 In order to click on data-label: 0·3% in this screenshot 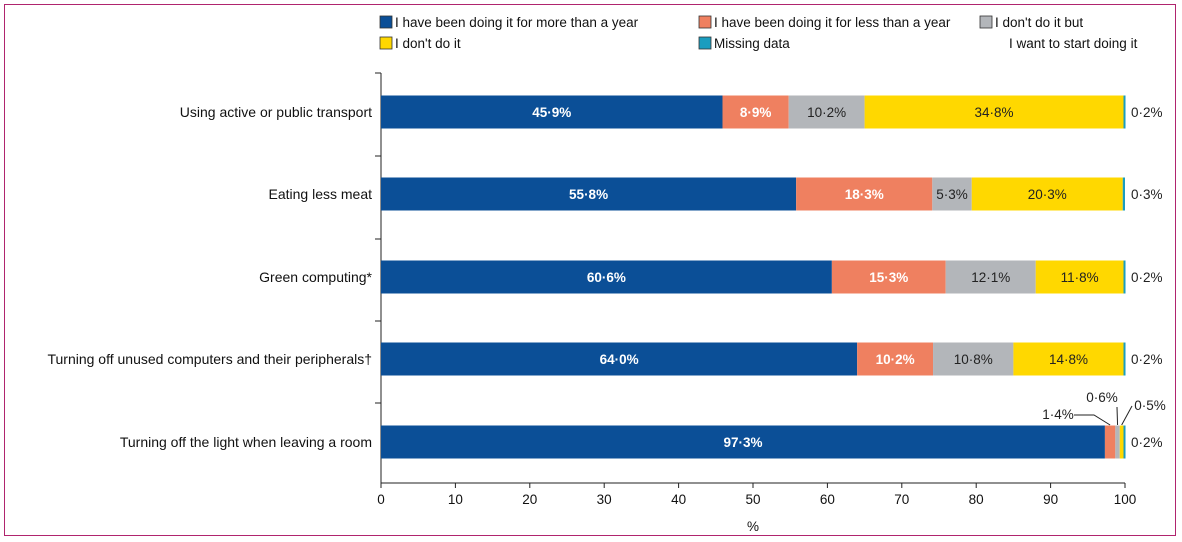, I will do `click(1147, 194)`.